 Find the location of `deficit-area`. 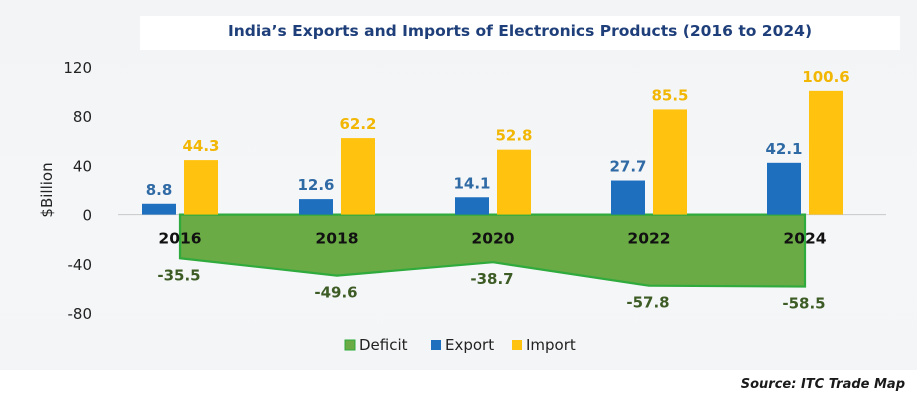

deficit-area is located at coordinates (492, 250).